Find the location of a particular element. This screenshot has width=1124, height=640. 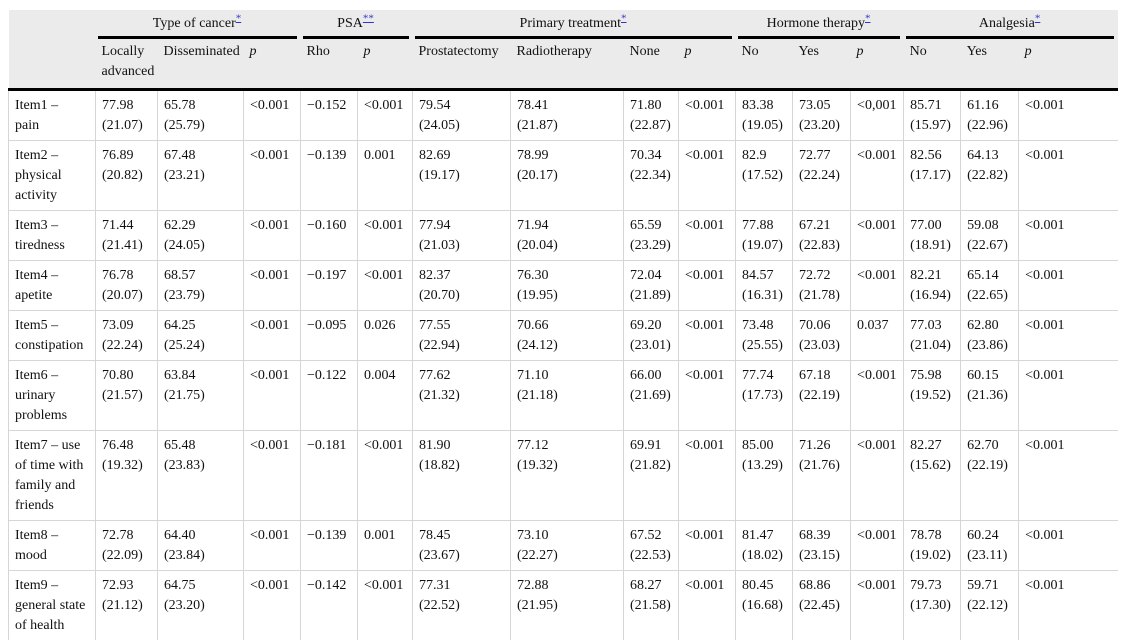

cell-p-psa: <0.001 is located at coordinates (385, 235).